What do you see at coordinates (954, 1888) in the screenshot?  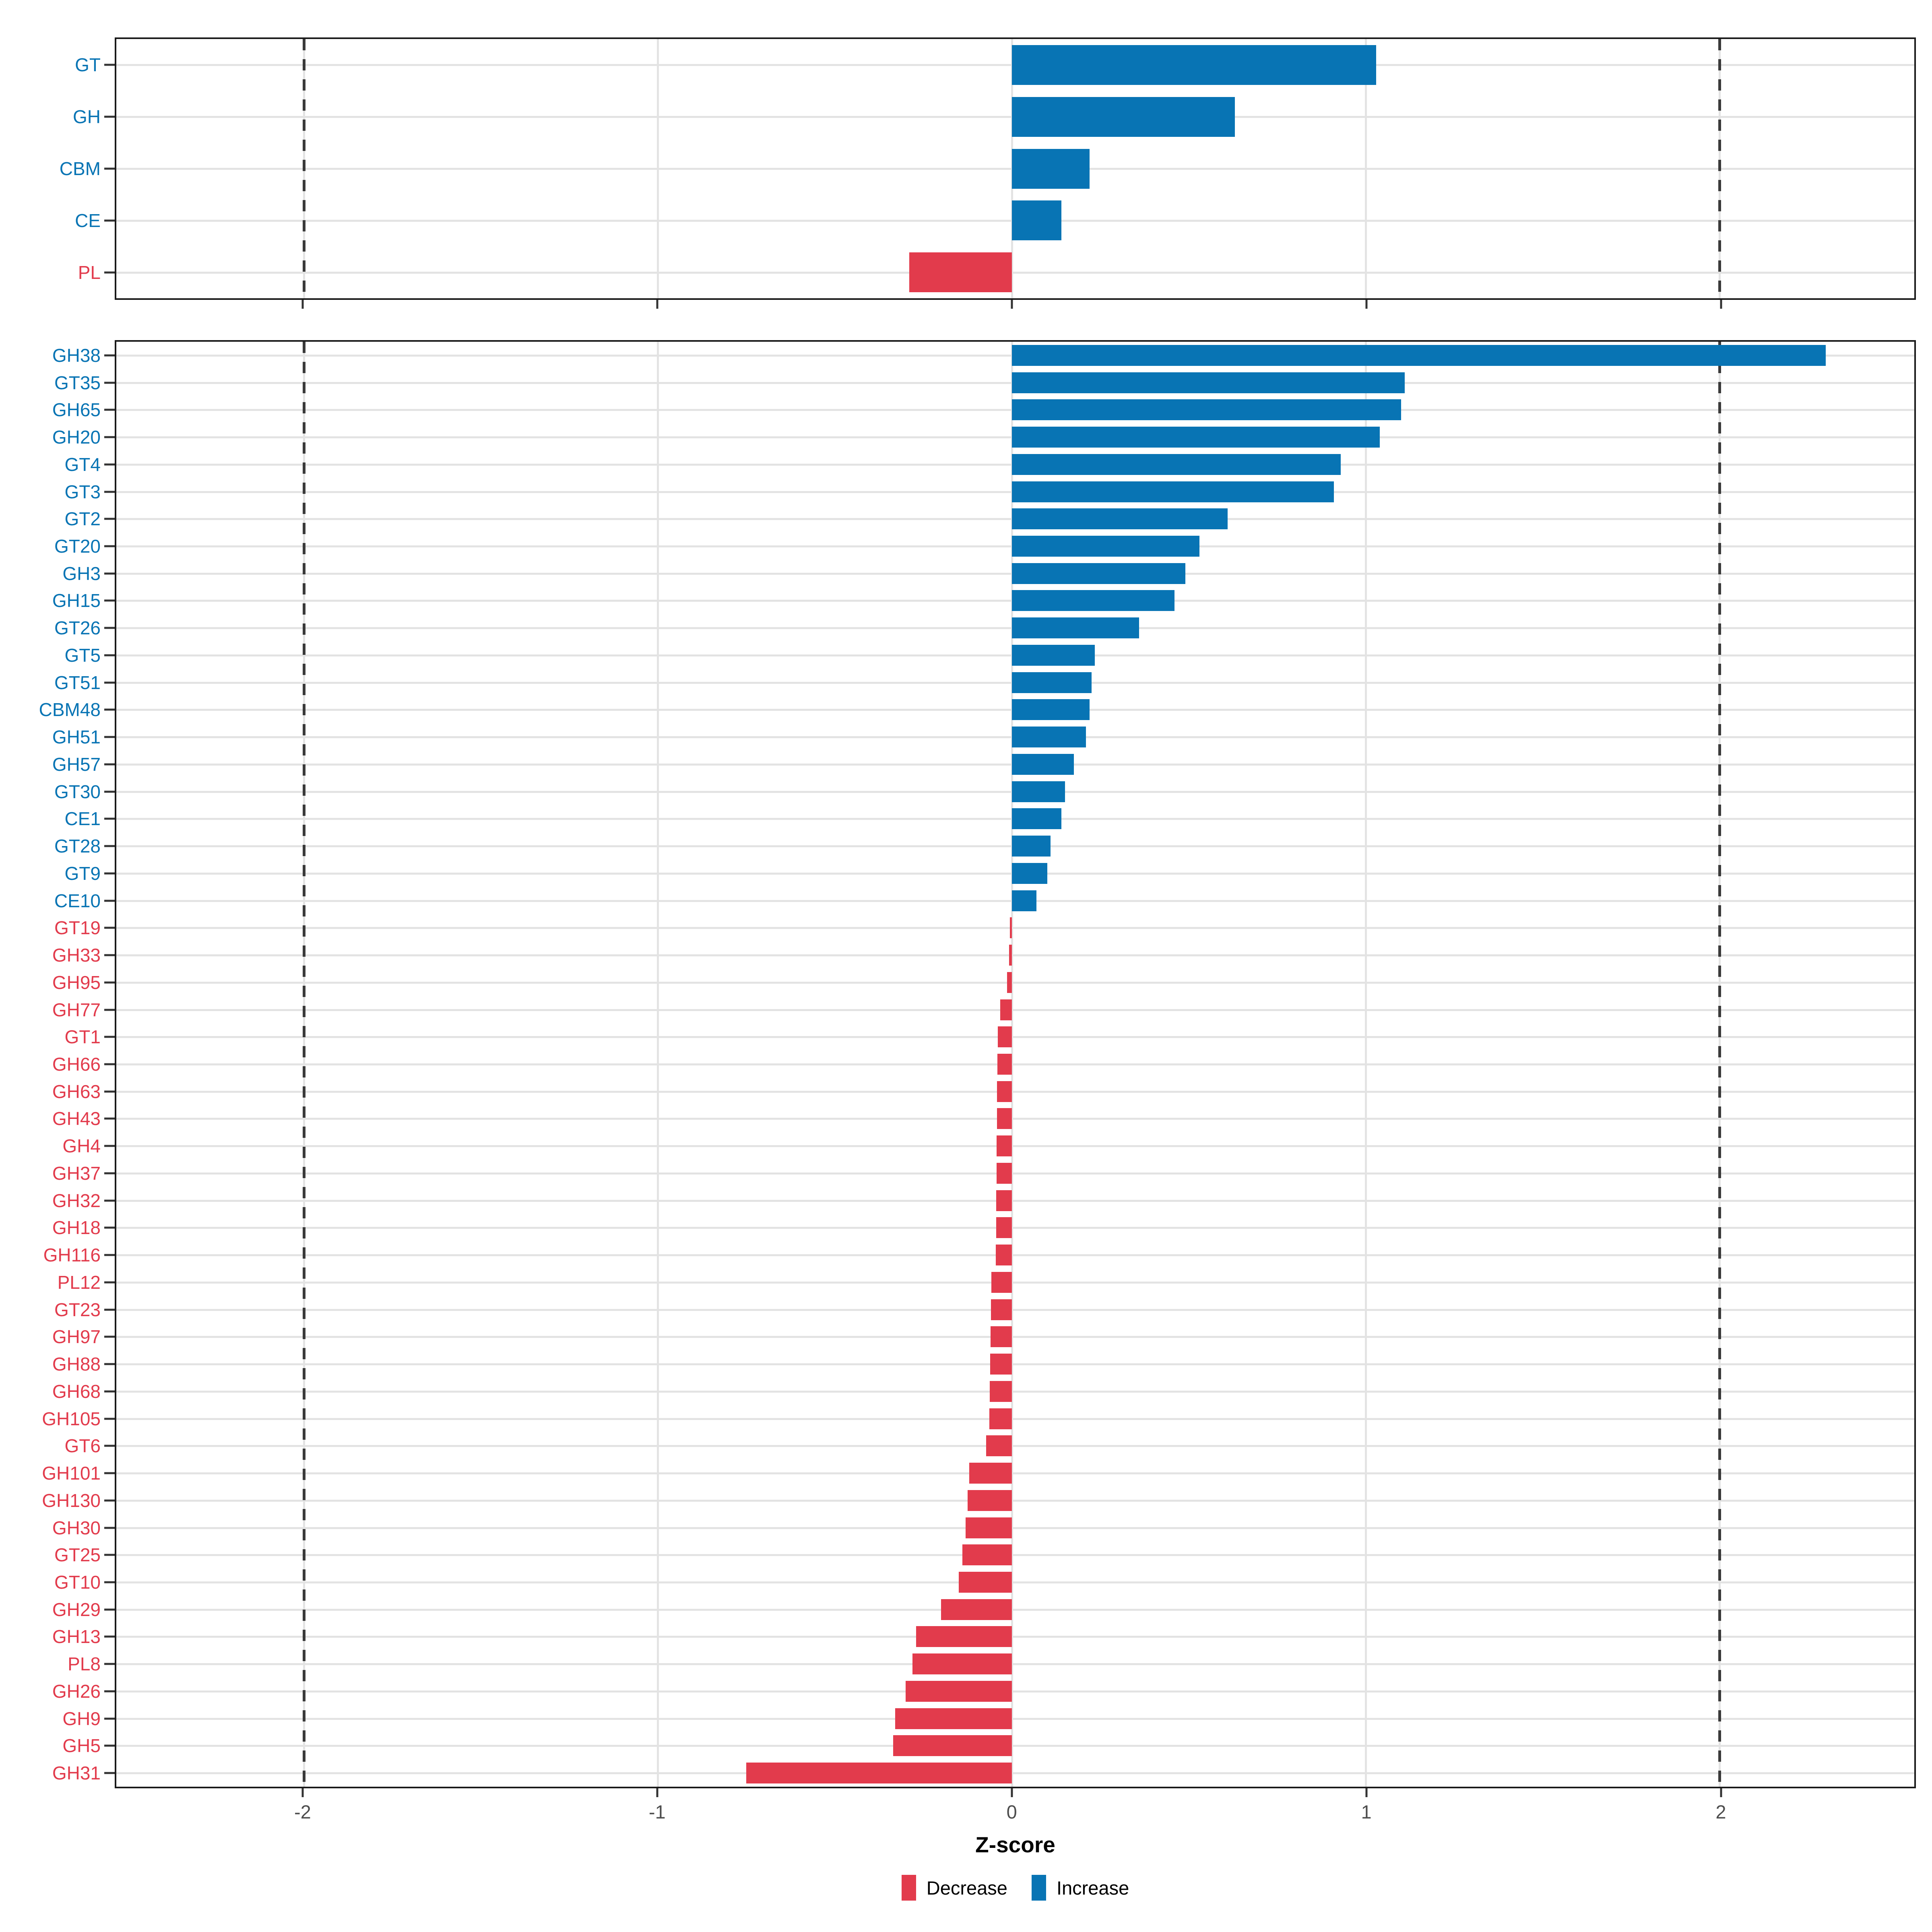 I see `legend-item-decrease: Decrease` at bounding box center [954, 1888].